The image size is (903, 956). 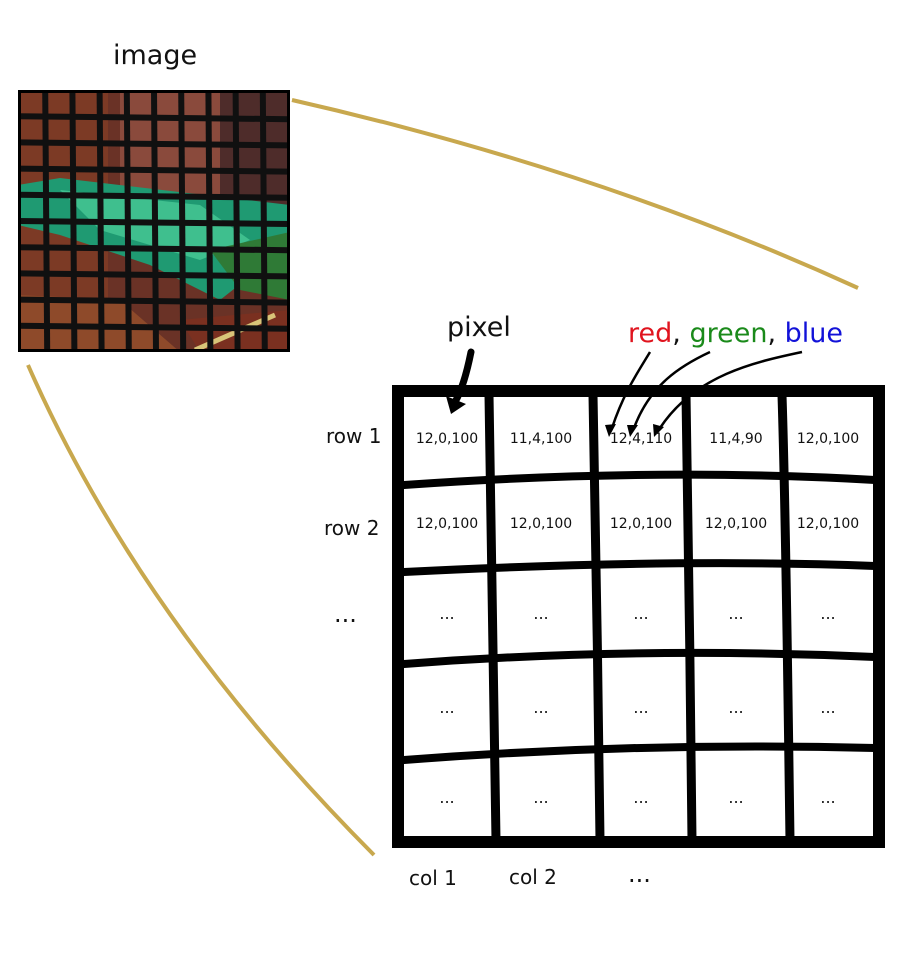 I want to click on pixel-arrow, so click(x=460, y=381).